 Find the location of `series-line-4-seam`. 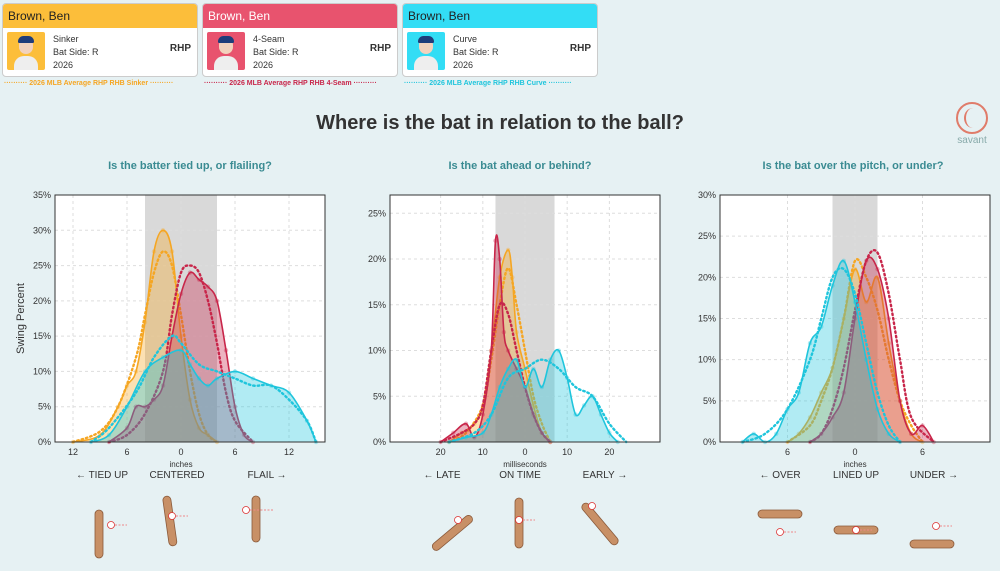

series-line-4-seam is located at coordinates (872, 349).